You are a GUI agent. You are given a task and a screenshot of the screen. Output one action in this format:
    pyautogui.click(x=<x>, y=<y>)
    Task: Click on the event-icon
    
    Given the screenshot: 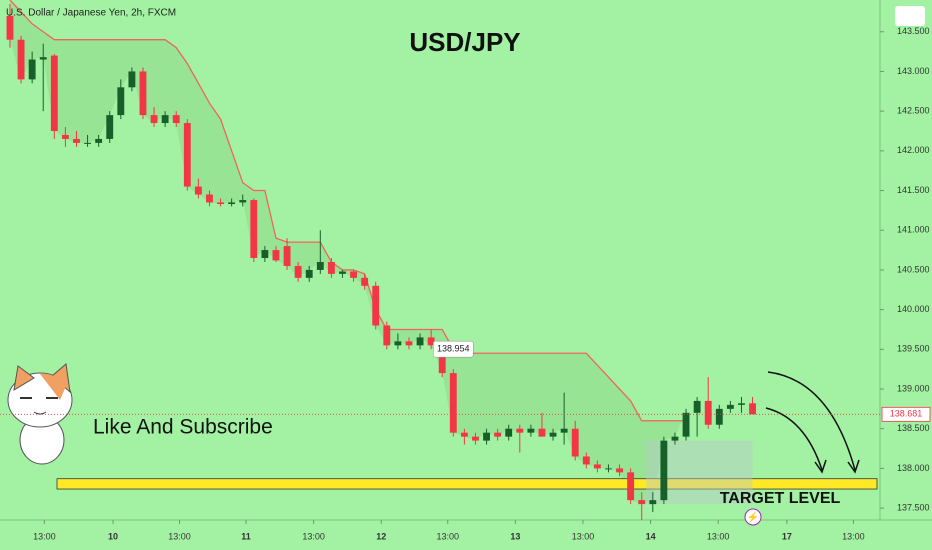 What is the action you would take?
    pyautogui.click(x=753, y=517)
    